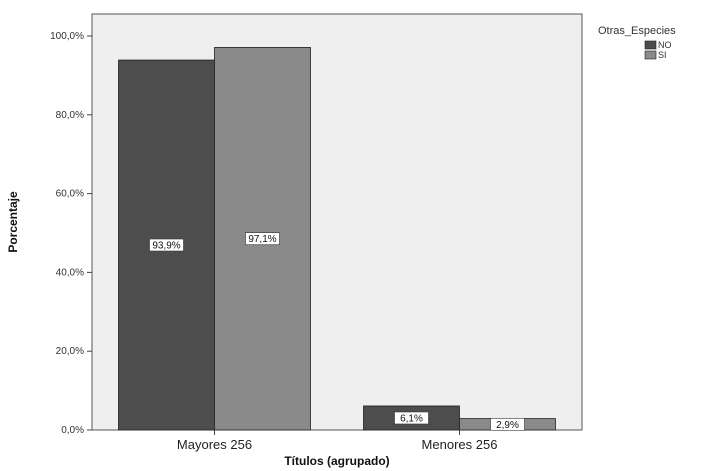 This screenshot has width=725, height=471. What do you see at coordinates (70, 351) in the screenshot?
I see `y-tick-label: 20,0%` at bounding box center [70, 351].